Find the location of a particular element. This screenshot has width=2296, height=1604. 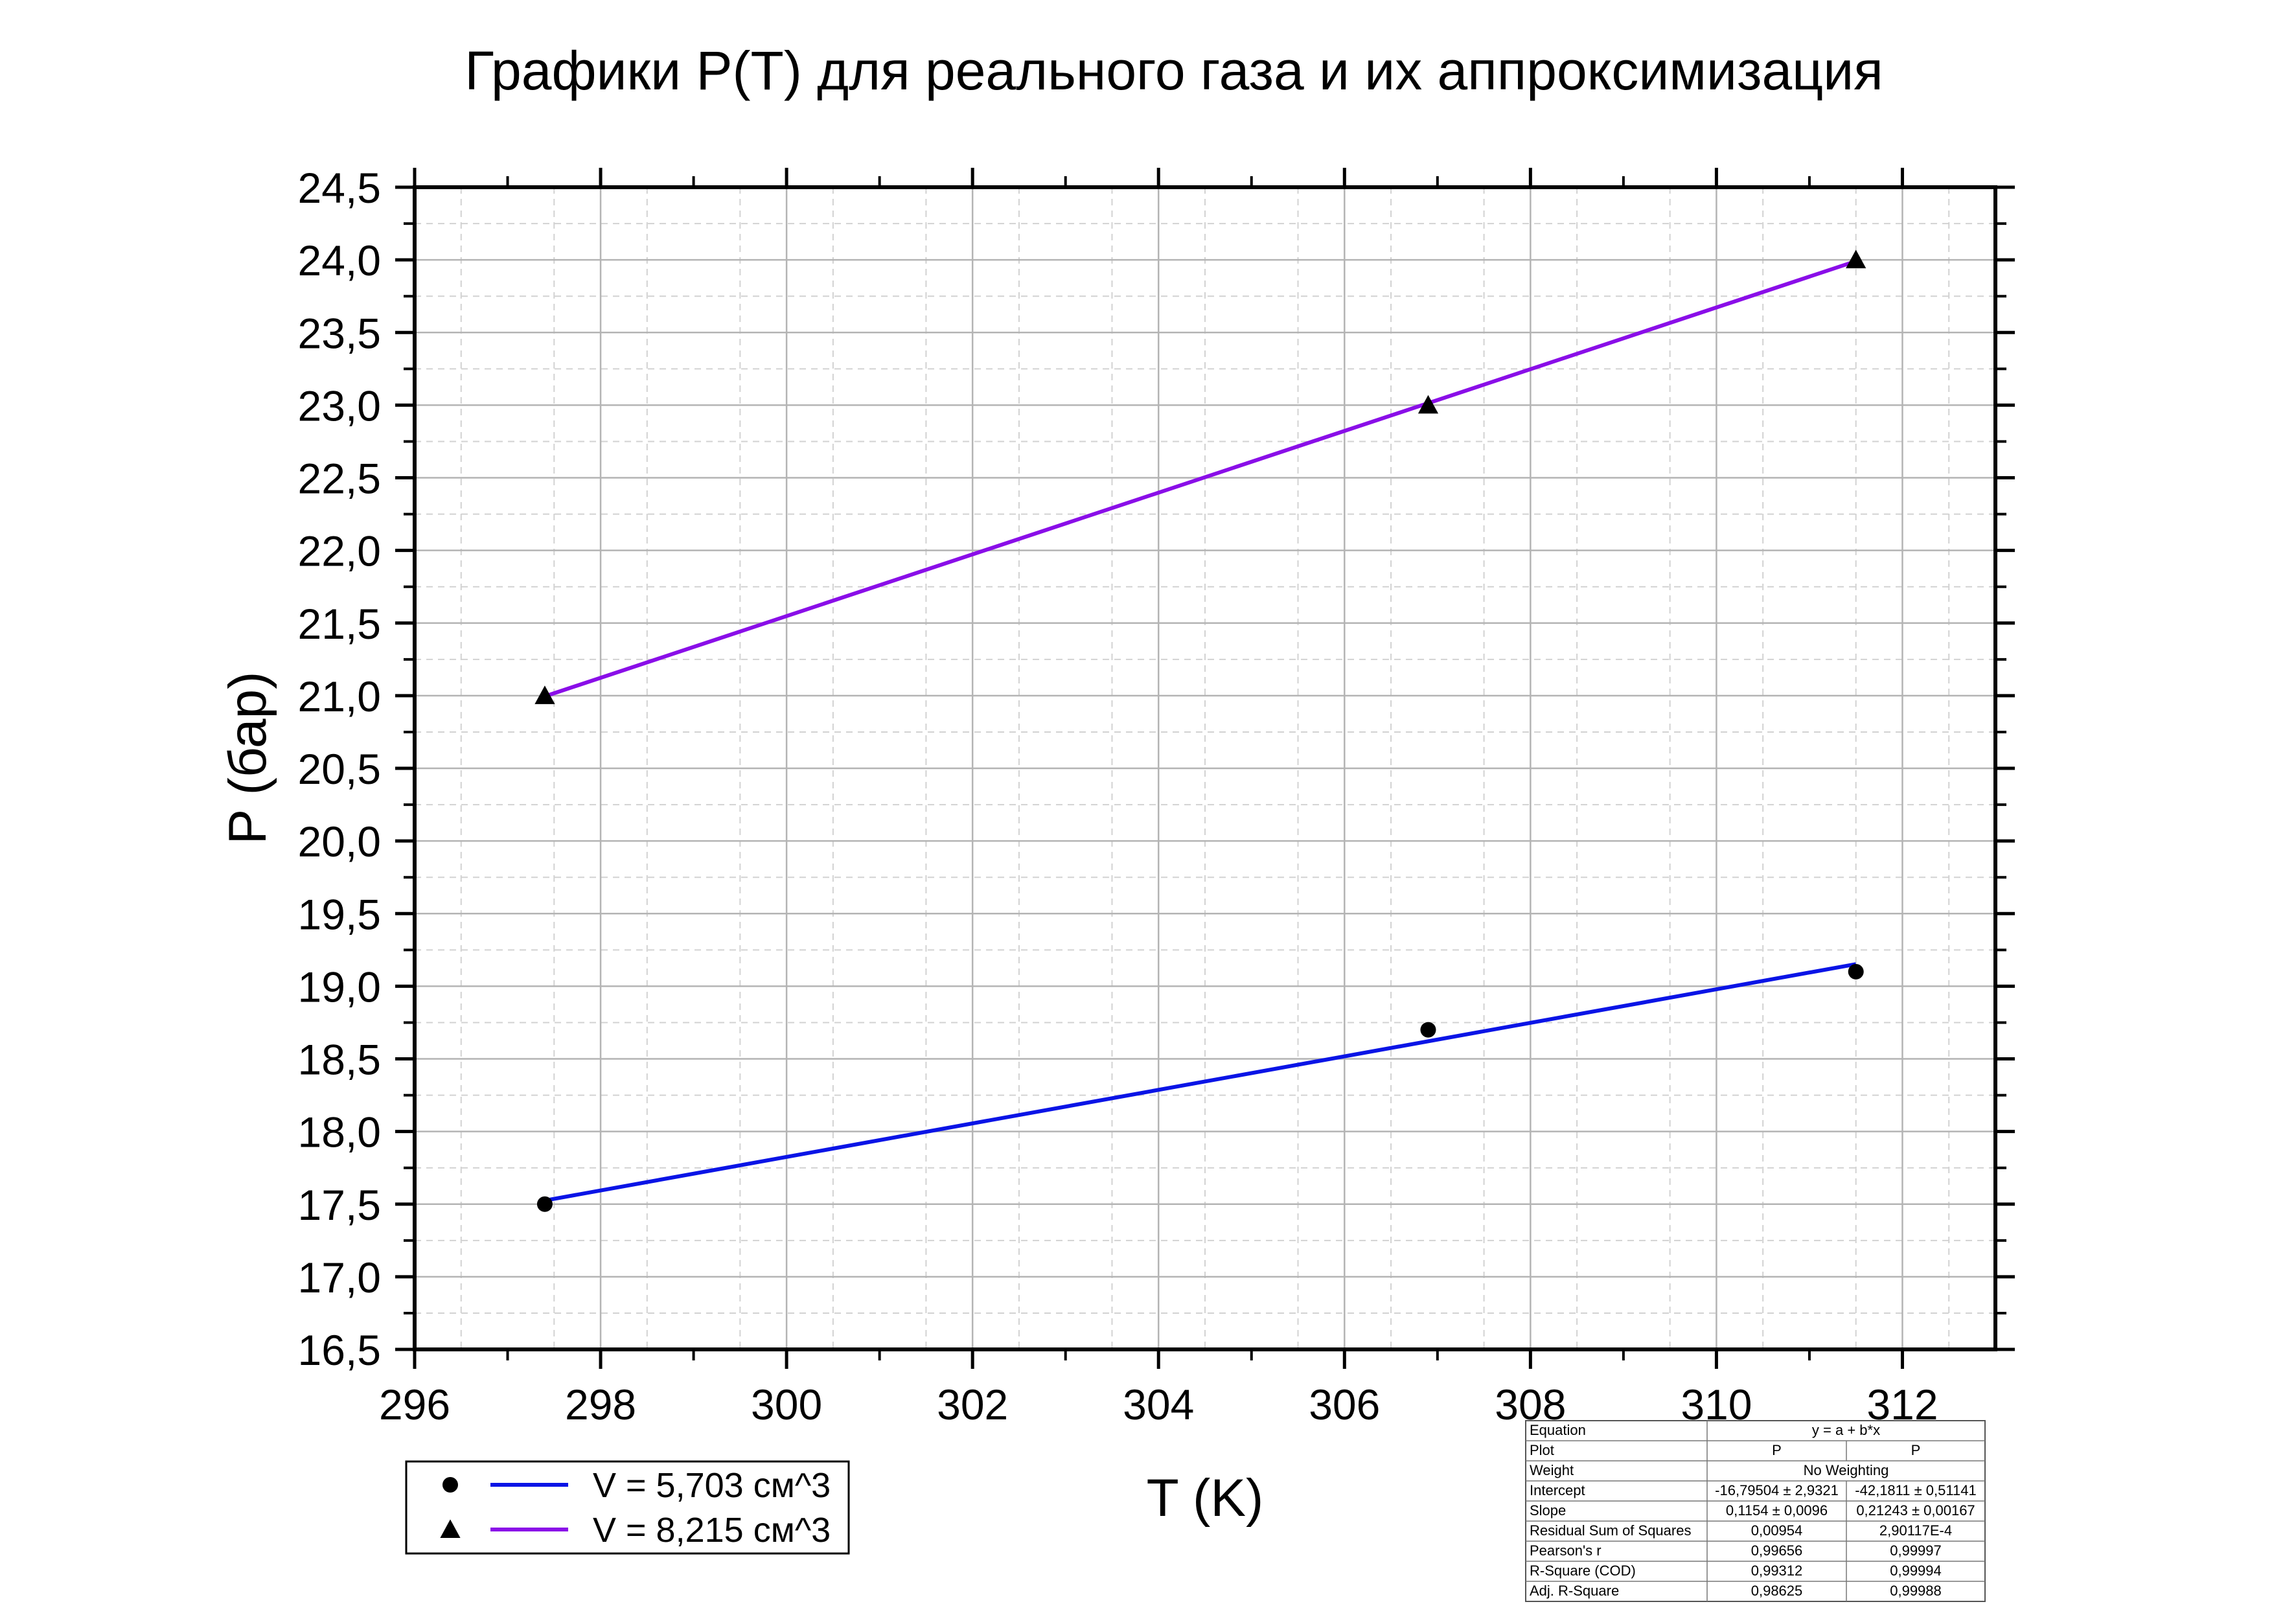

y-tick-label: 20,0 is located at coordinates (339, 841).